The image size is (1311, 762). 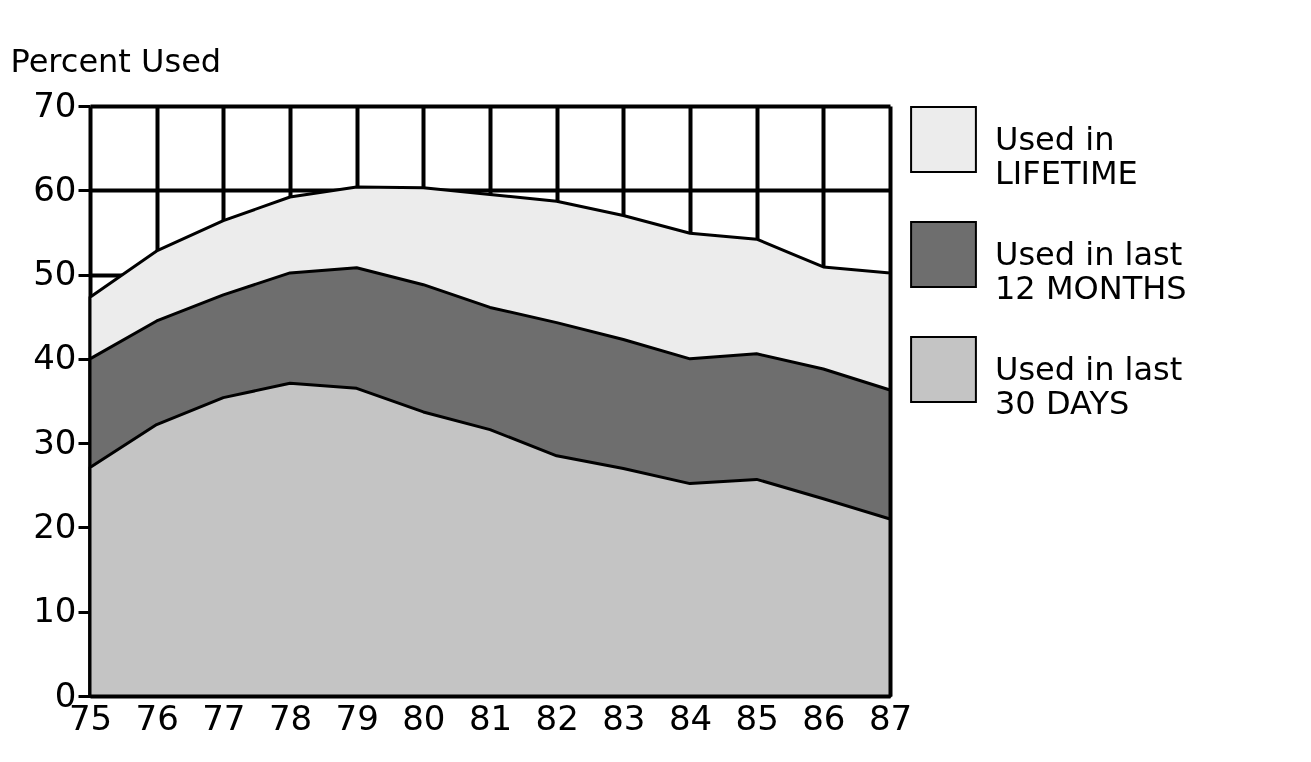 I want to click on y-tick-label: 50, so click(x=55, y=273).